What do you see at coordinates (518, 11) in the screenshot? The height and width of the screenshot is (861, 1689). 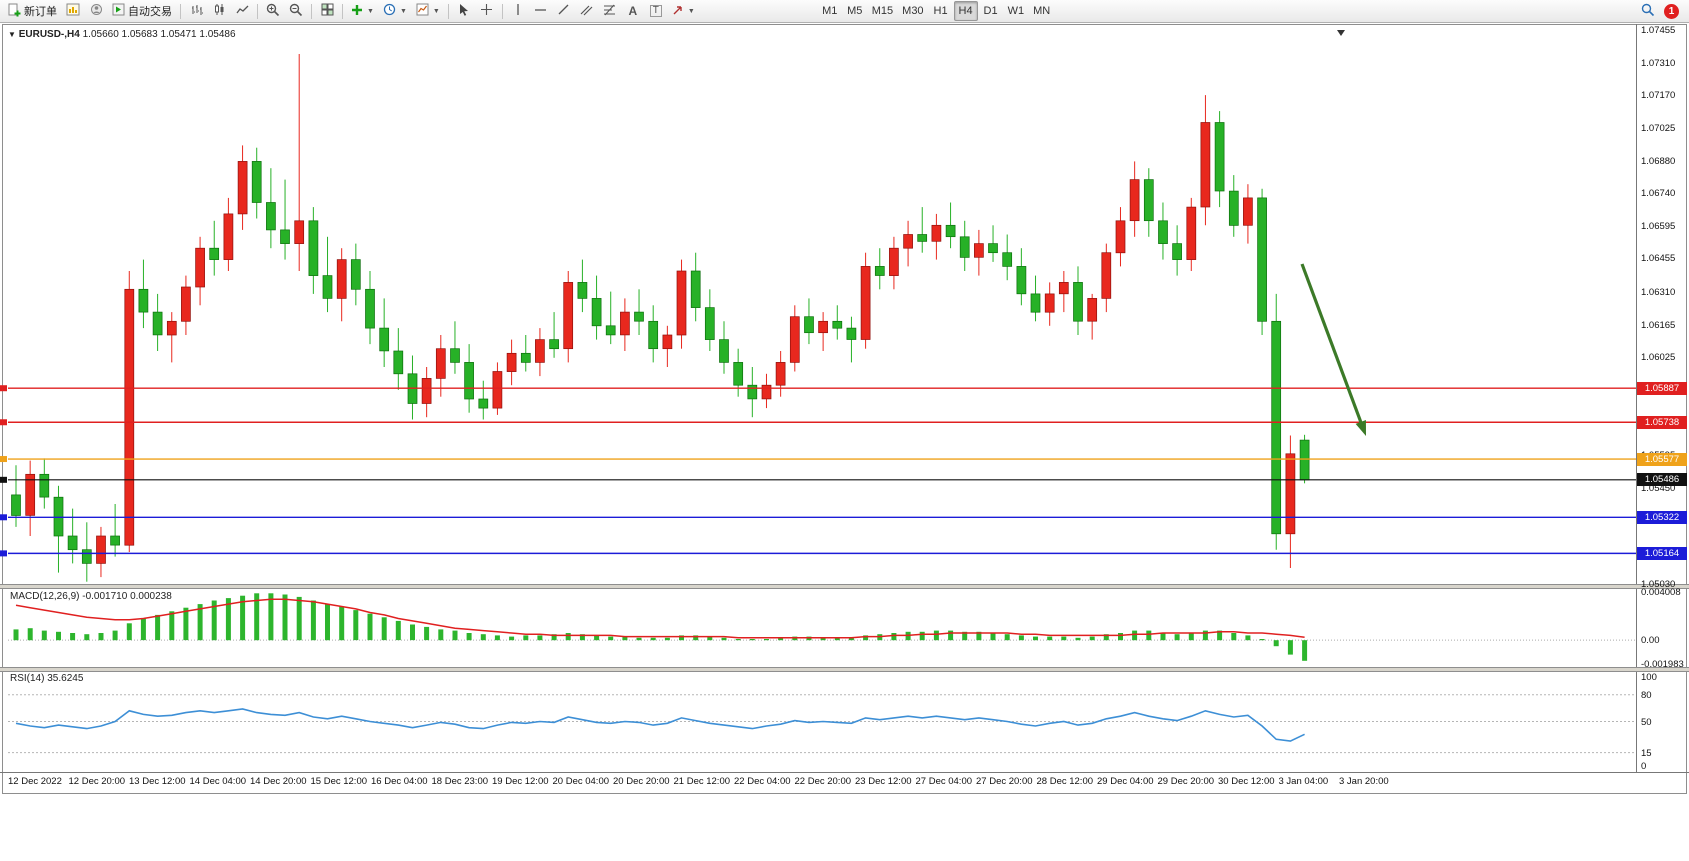 I see `vertical-line-tool-button` at bounding box center [518, 11].